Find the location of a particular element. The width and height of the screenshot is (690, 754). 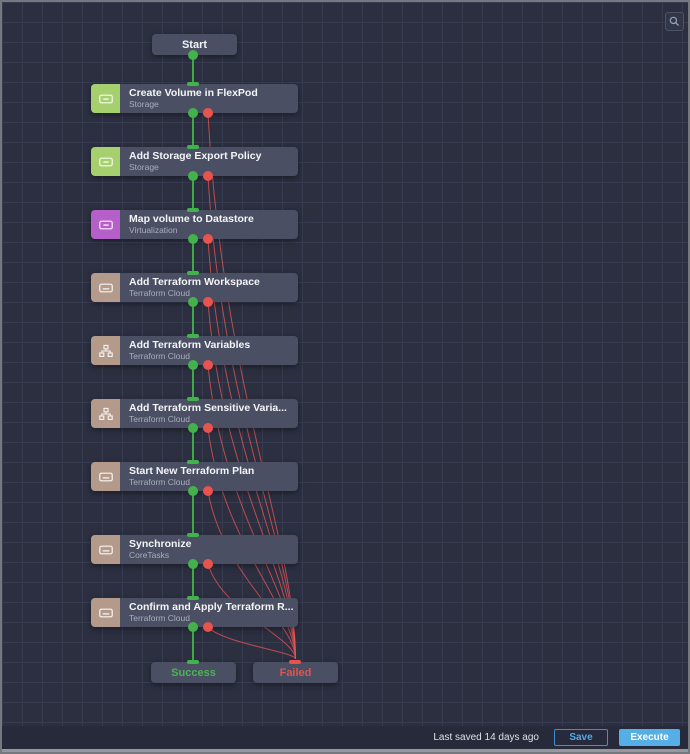

save-button: Save is located at coordinates (581, 737).